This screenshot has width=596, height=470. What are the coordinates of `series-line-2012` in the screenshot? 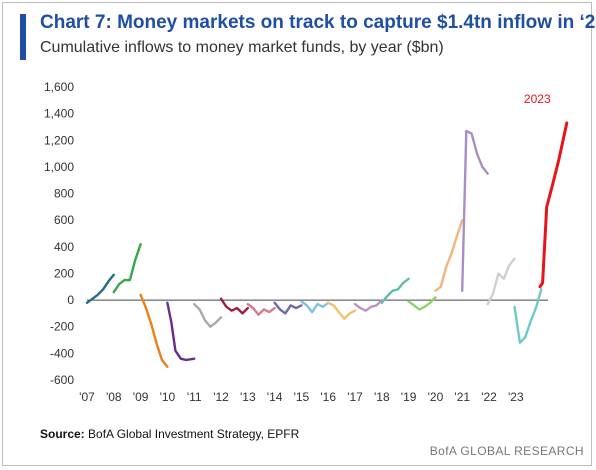 It's located at (234, 306).